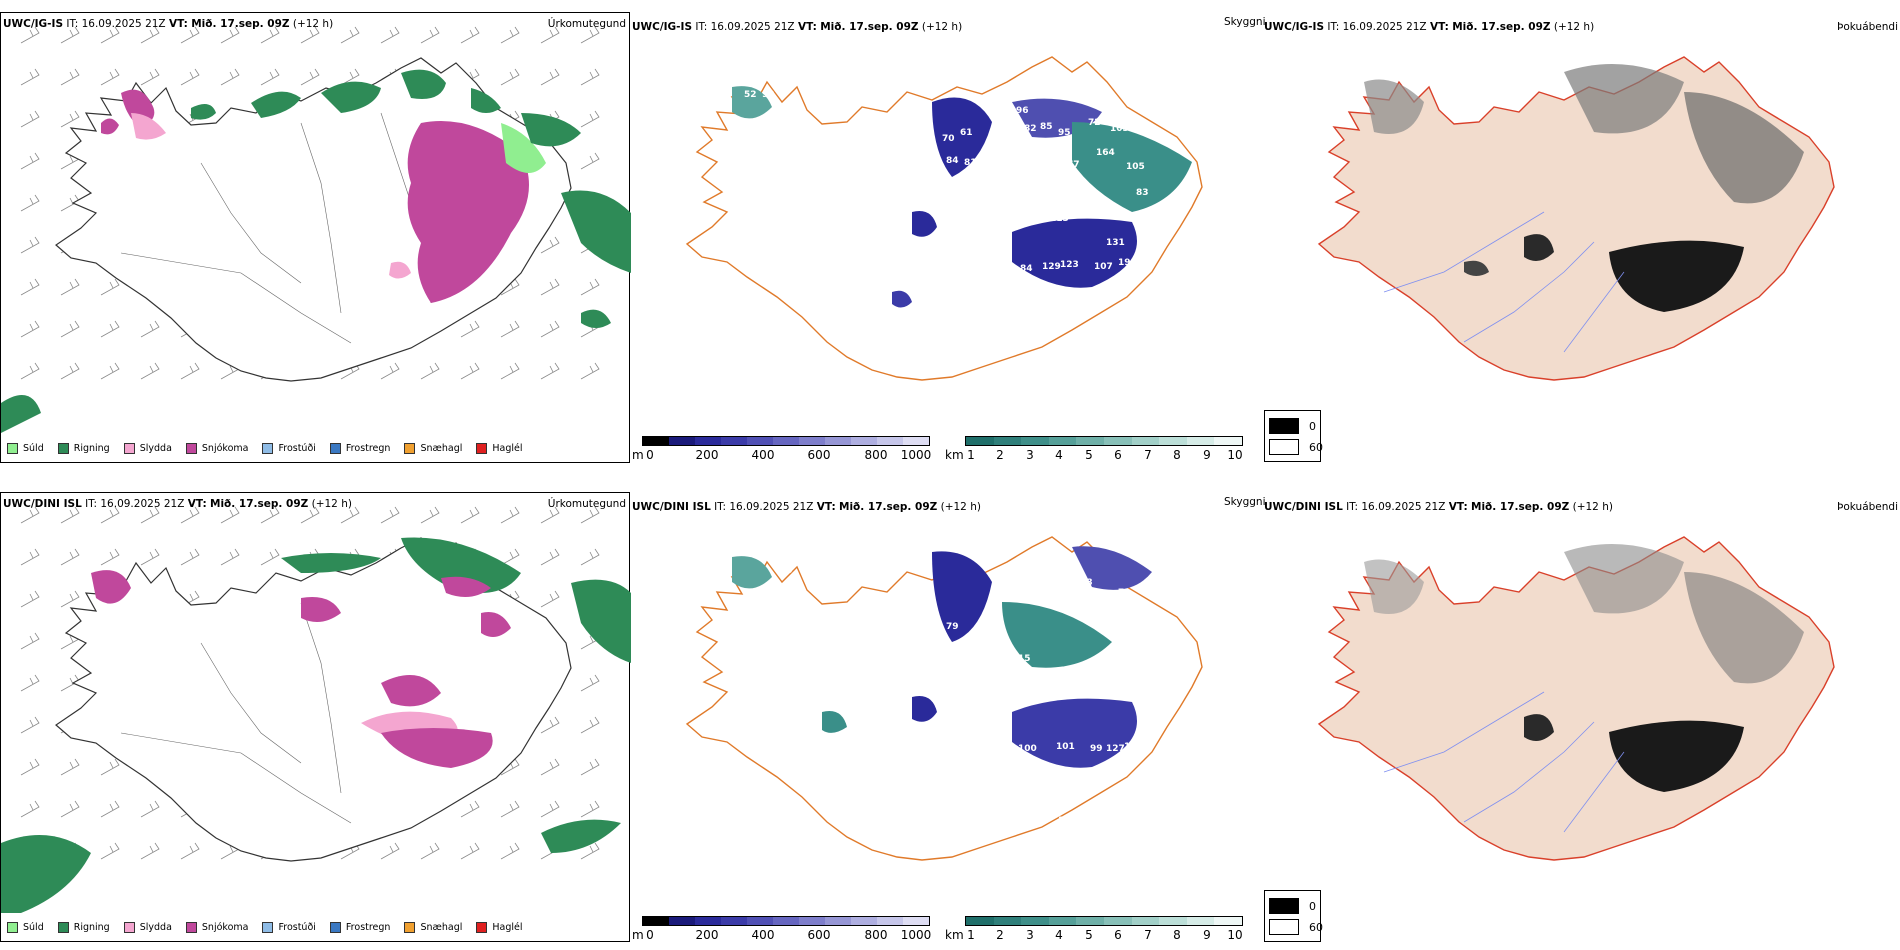 The height and width of the screenshot is (950, 1900). Describe the element at coordinates (1046, 127) in the screenshot. I see `map-value-label: 85` at that location.